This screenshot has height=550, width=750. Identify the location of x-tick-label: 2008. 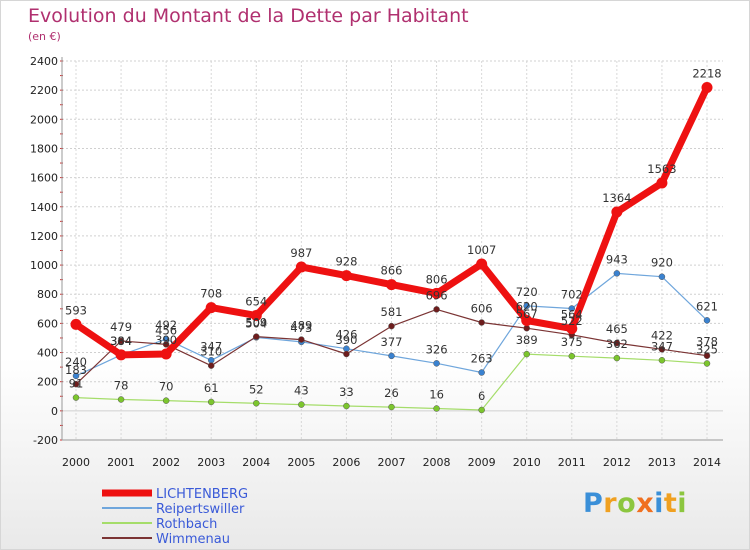
(437, 462).